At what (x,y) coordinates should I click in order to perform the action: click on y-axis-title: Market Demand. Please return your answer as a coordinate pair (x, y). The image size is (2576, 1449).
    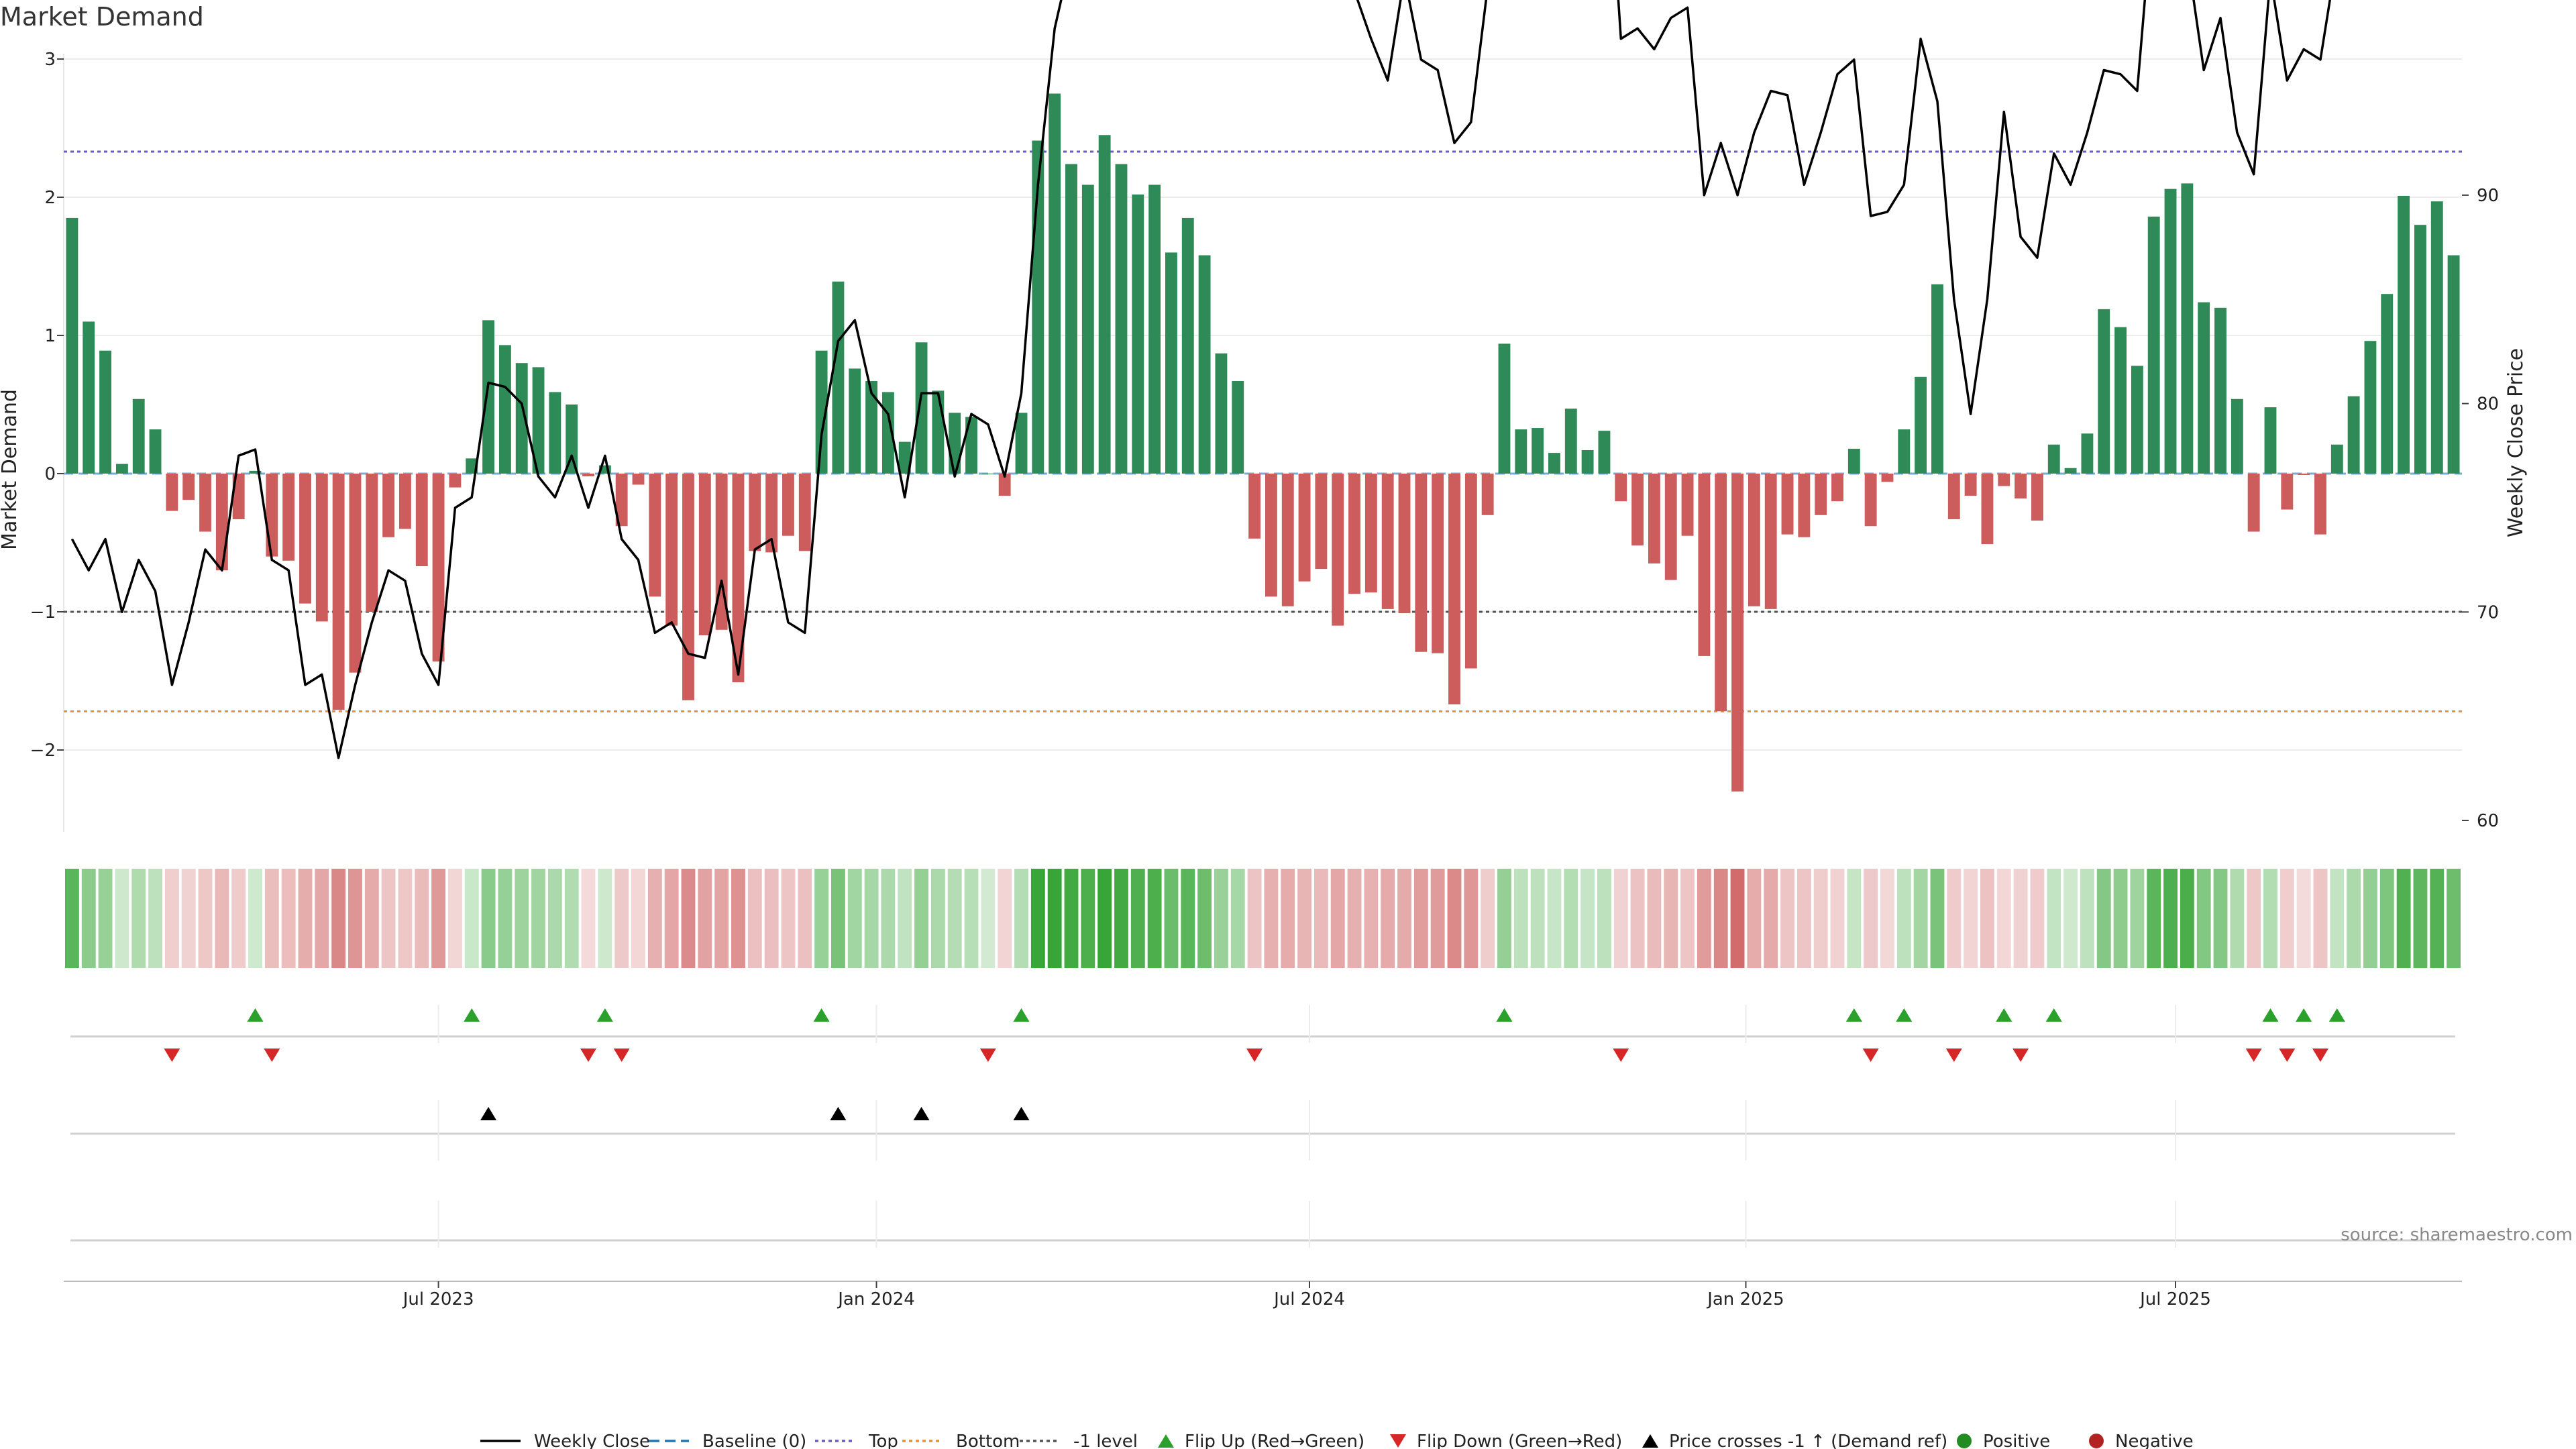
    Looking at the image, I should click on (10, 469).